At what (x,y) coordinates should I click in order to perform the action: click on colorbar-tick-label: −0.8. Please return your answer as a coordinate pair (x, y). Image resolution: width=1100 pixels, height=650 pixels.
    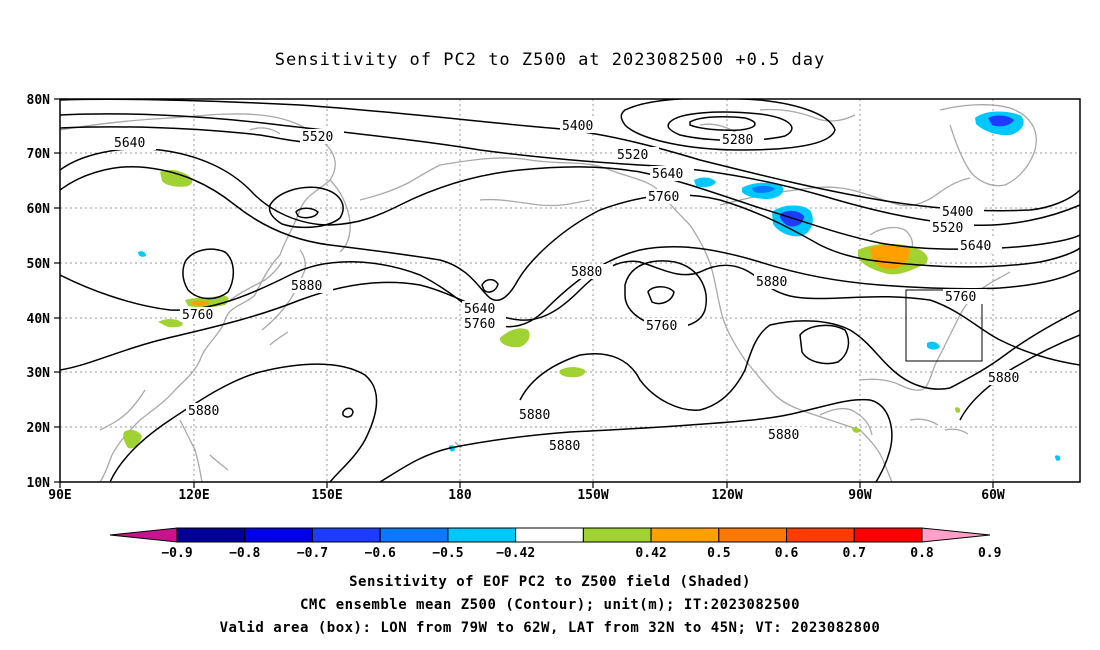
    Looking at the image, I should click on (244, 553).